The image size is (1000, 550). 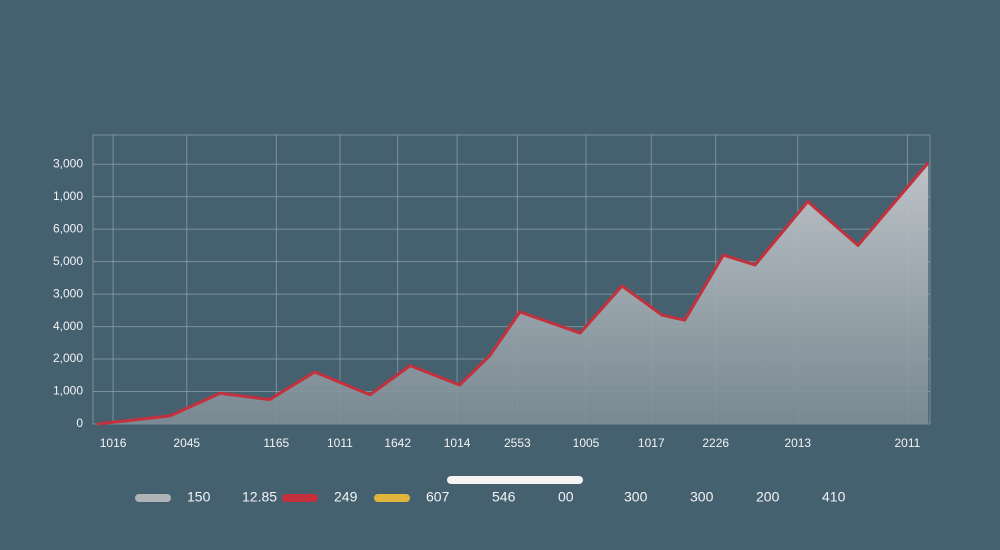 I want to click on x-tick-label: 1017, so click(x=651, y=443).